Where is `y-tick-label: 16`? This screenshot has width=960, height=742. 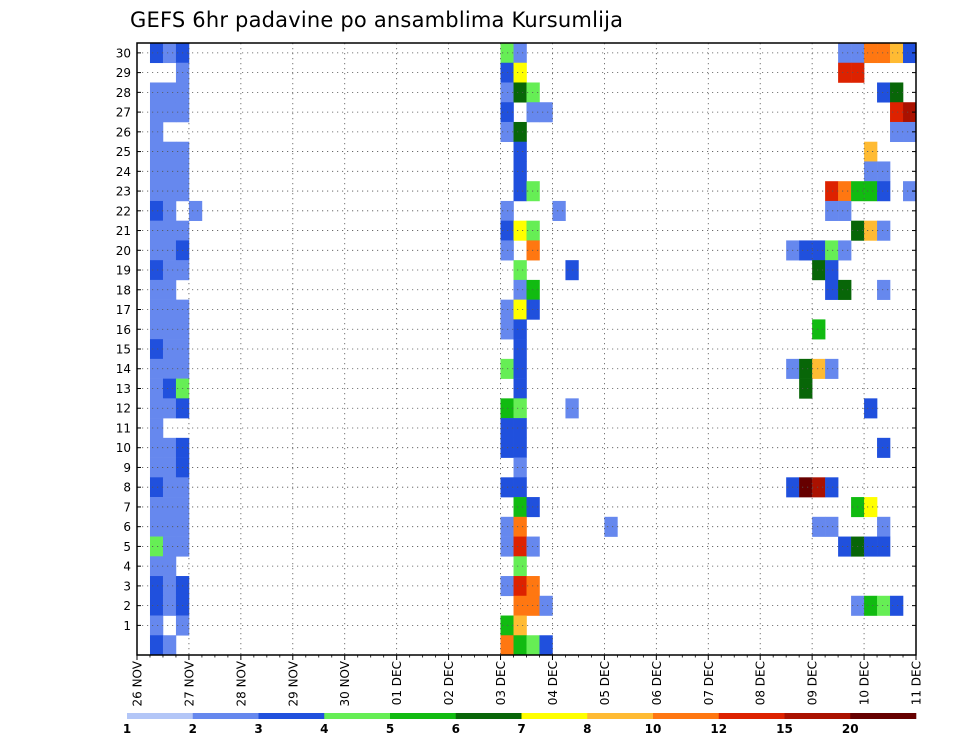
y-tick-label: 16 is located at coordinates (123, 330).